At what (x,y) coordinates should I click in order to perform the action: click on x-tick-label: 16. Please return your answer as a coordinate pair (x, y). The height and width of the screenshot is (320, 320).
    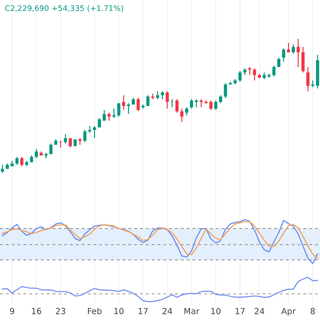
    Looking at the image, I should click on (37, 311).